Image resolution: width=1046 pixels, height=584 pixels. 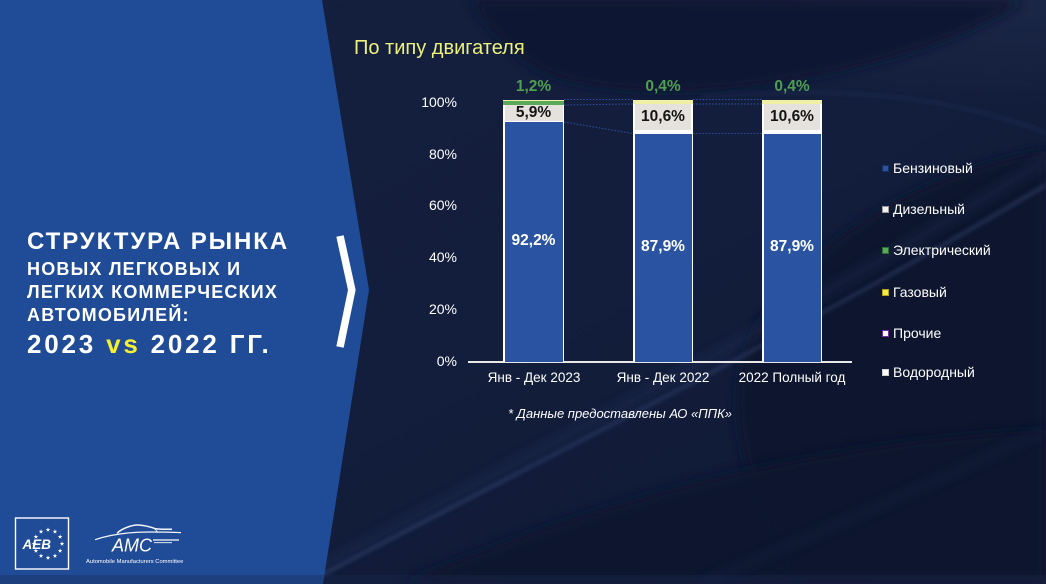 What do you see at coordinates (134, 562) in the screenshot?
I see `svg-text:Automobile Manufacturers Commi: Automobile Manufacturers Committee` at bounding box center [134, 562].